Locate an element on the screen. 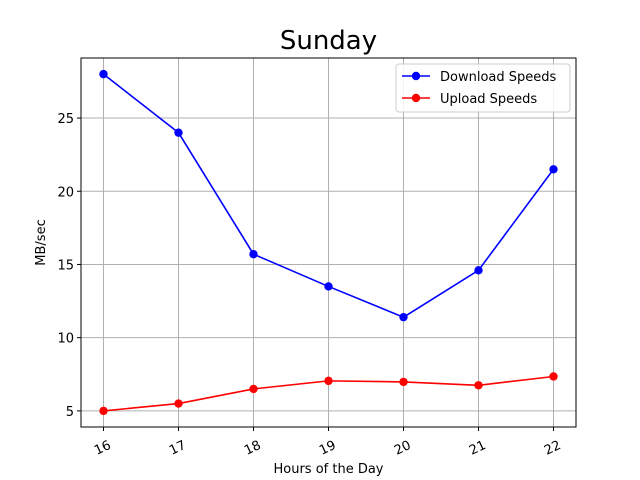 This screenshot has width=640, height=480. legend-box is located at coordinates (483, 88).